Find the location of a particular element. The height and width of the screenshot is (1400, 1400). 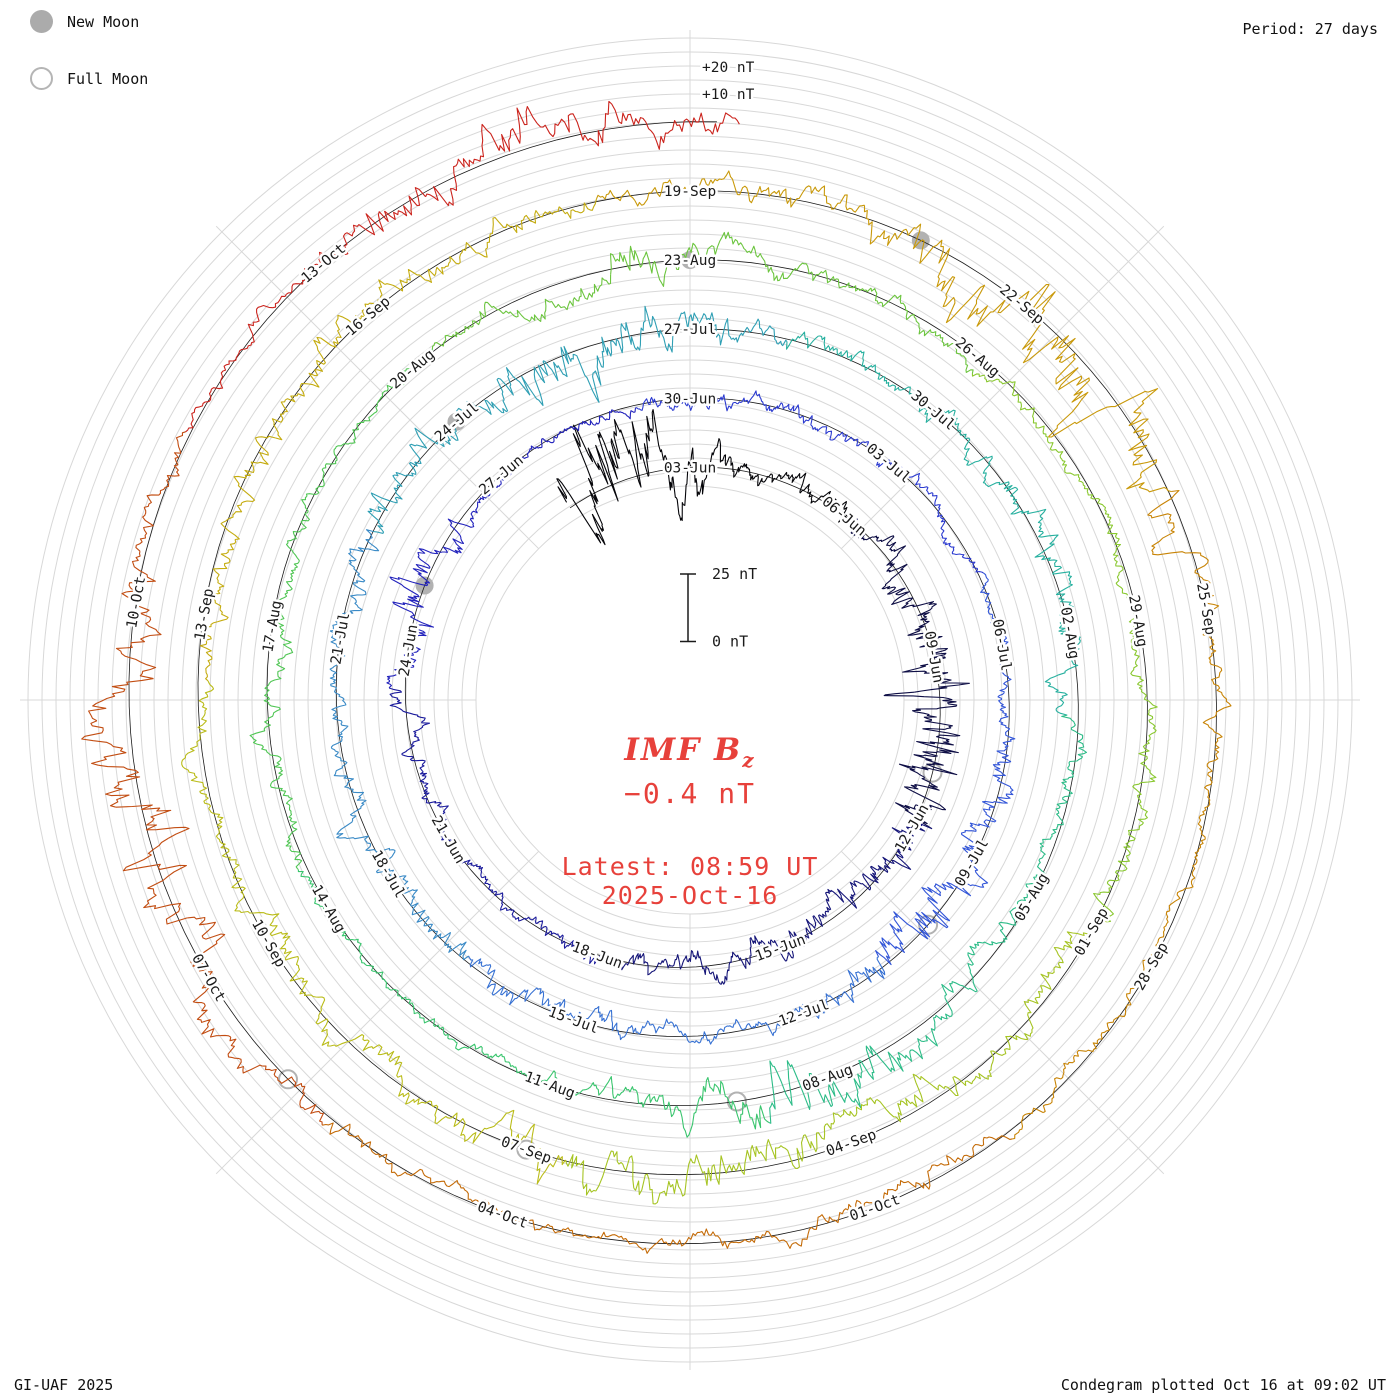

date-label: 27-Jul is located at coordinates (690, 330).